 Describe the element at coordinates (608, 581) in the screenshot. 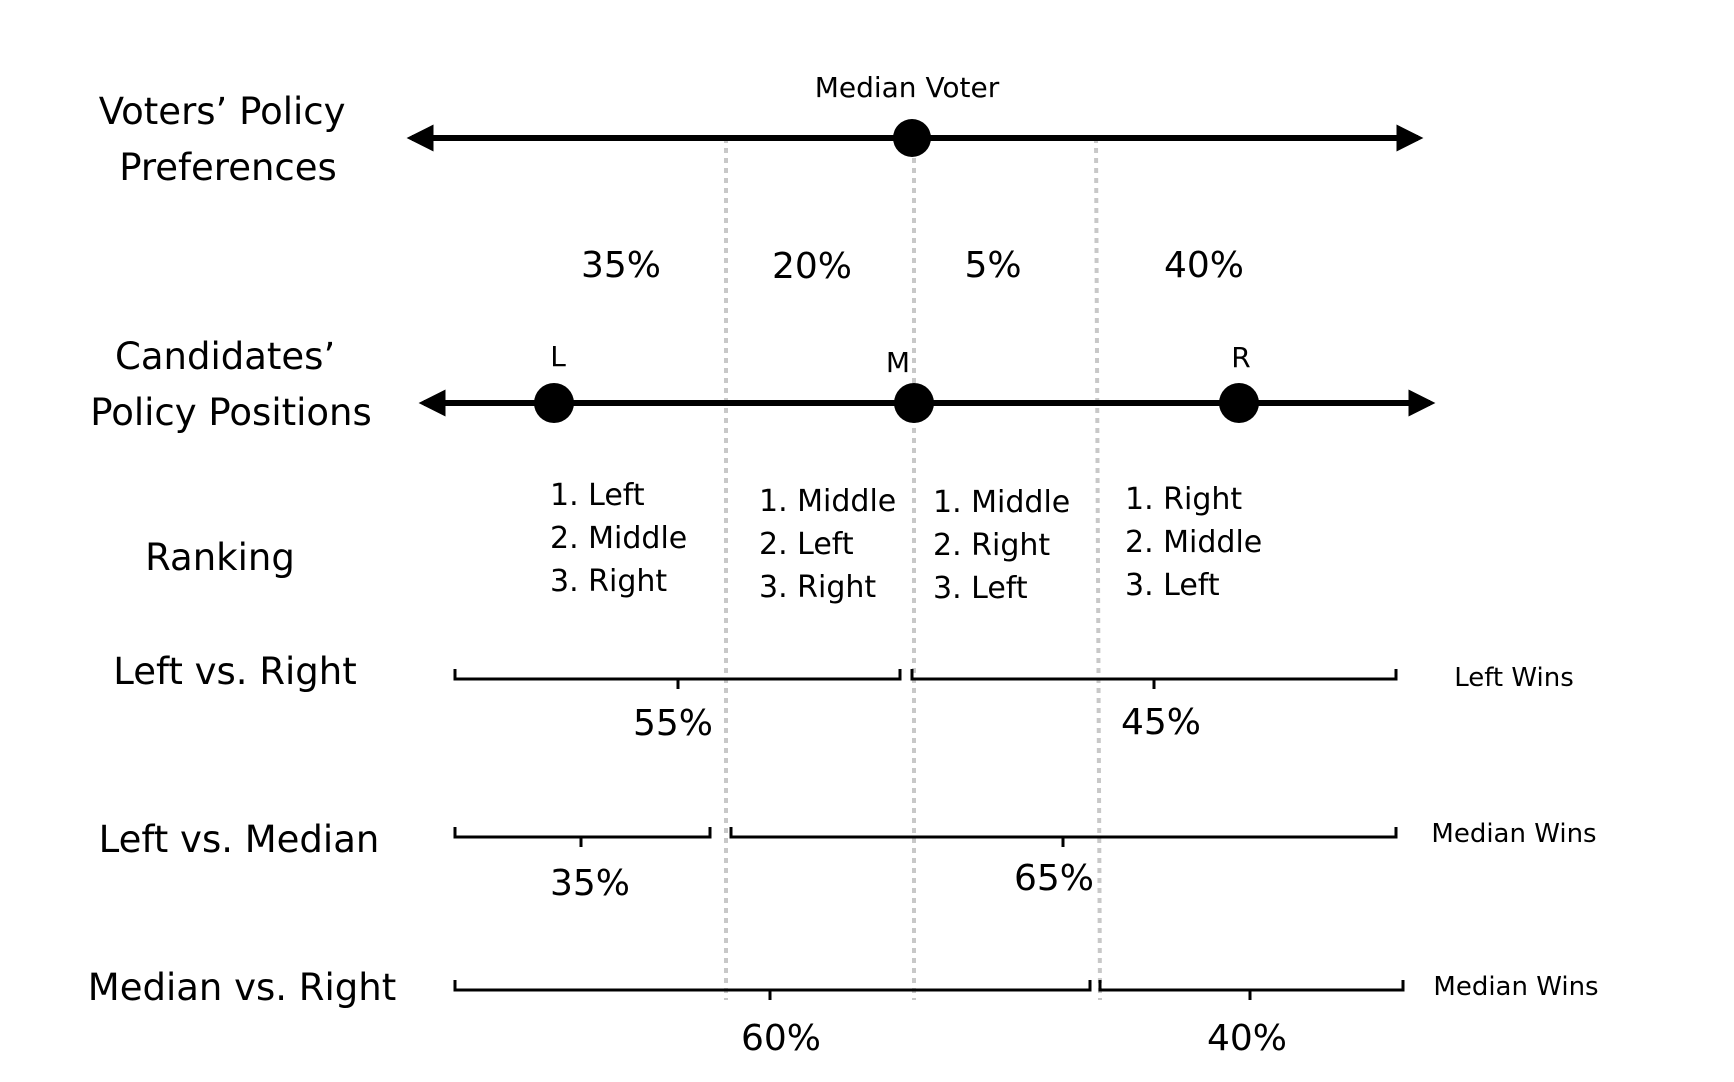

I see `ranking-segment-1-third: 3. Right` at that location.